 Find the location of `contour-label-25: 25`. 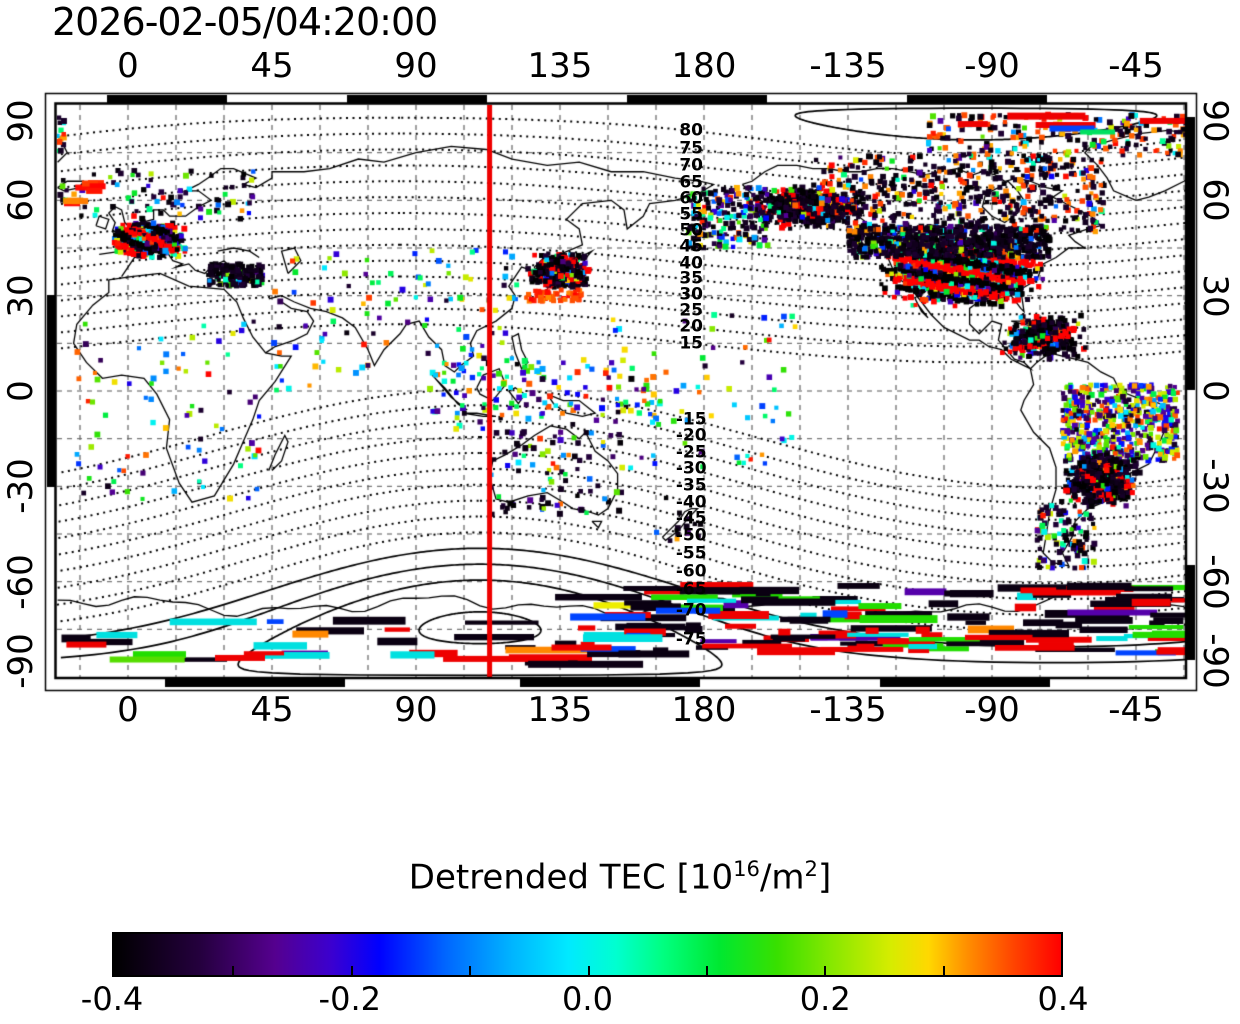

contour-label-25: 25 is located at coordinates (691, 310).